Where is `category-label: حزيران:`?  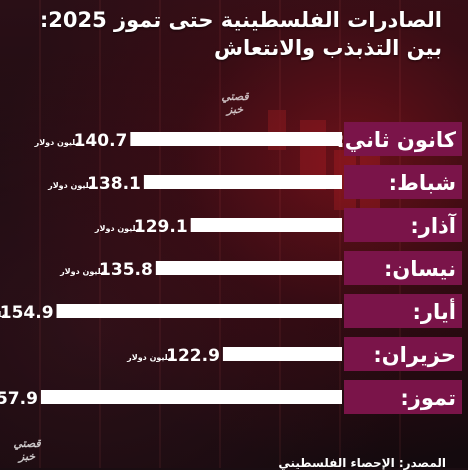
category-label: حزيران: is located at coordinates (414, 355).